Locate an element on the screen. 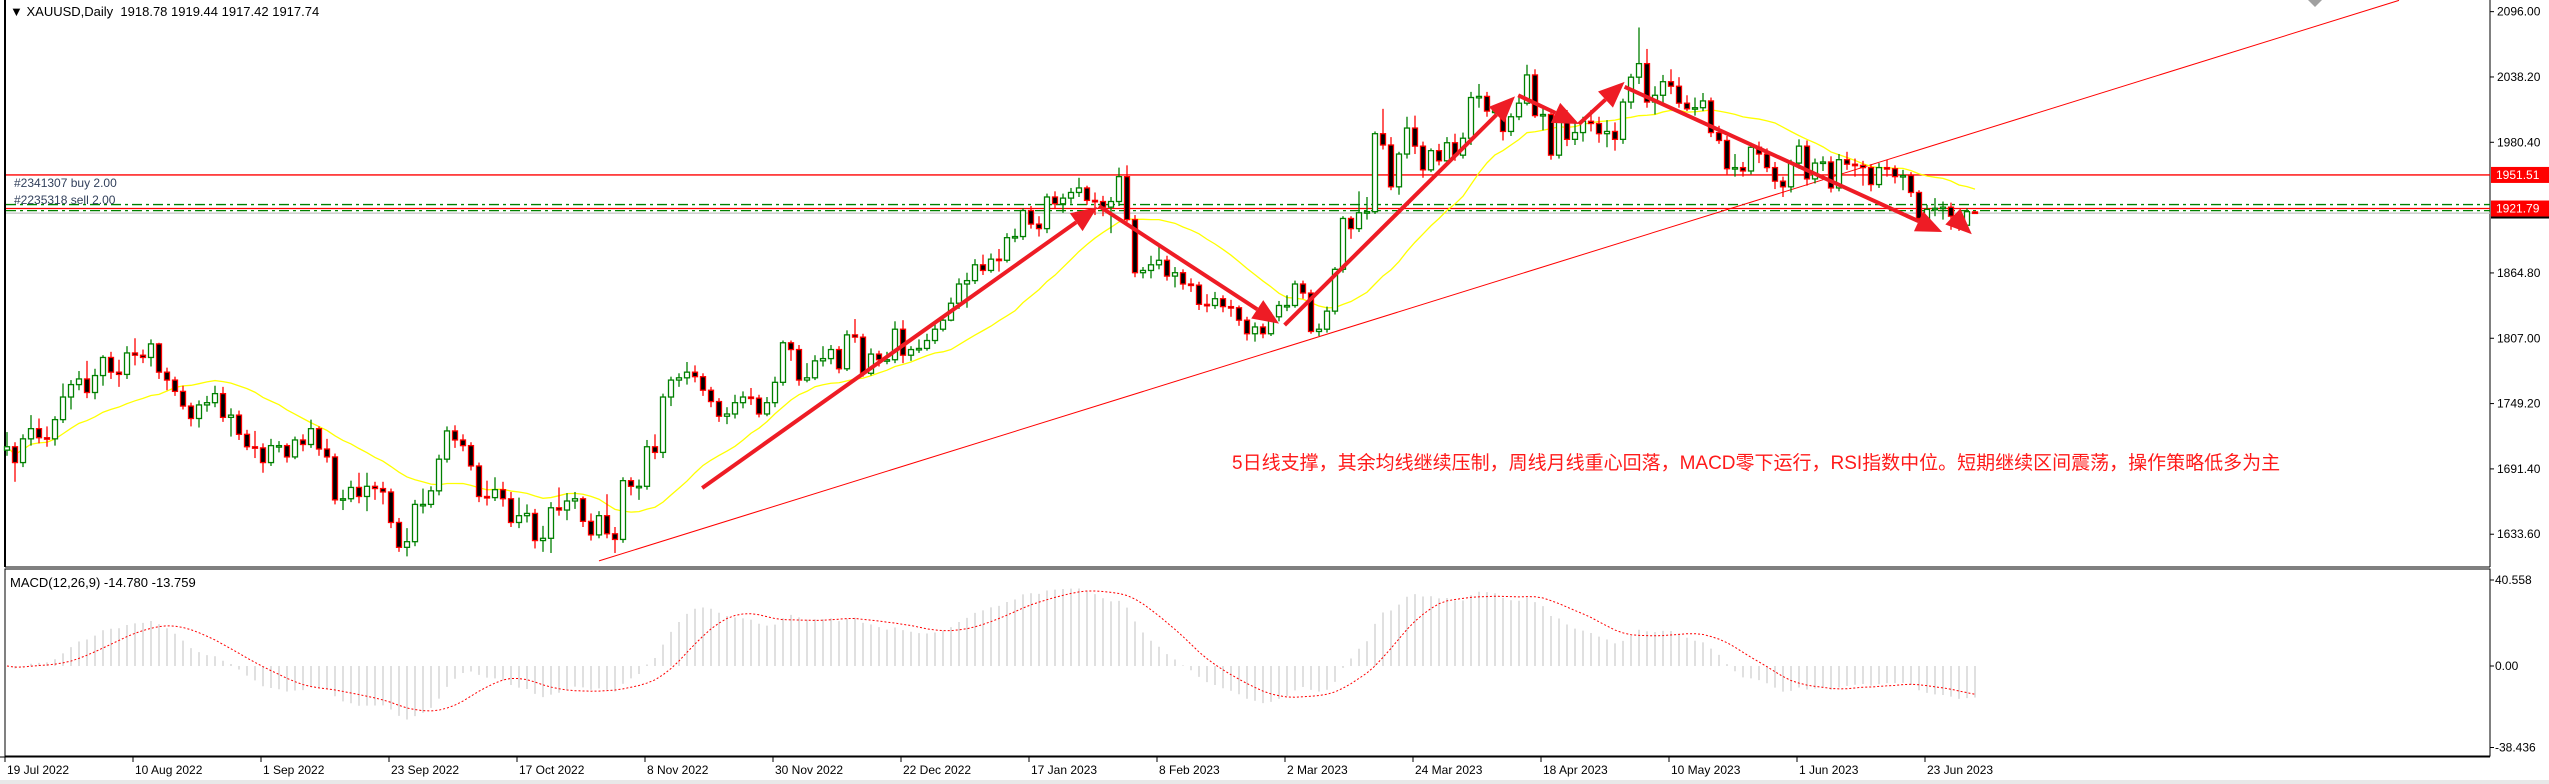 This screenshot has width=2549, height=784. order-label-buy: #2341307 buy 2.00 is located at coordinates (65, 183).